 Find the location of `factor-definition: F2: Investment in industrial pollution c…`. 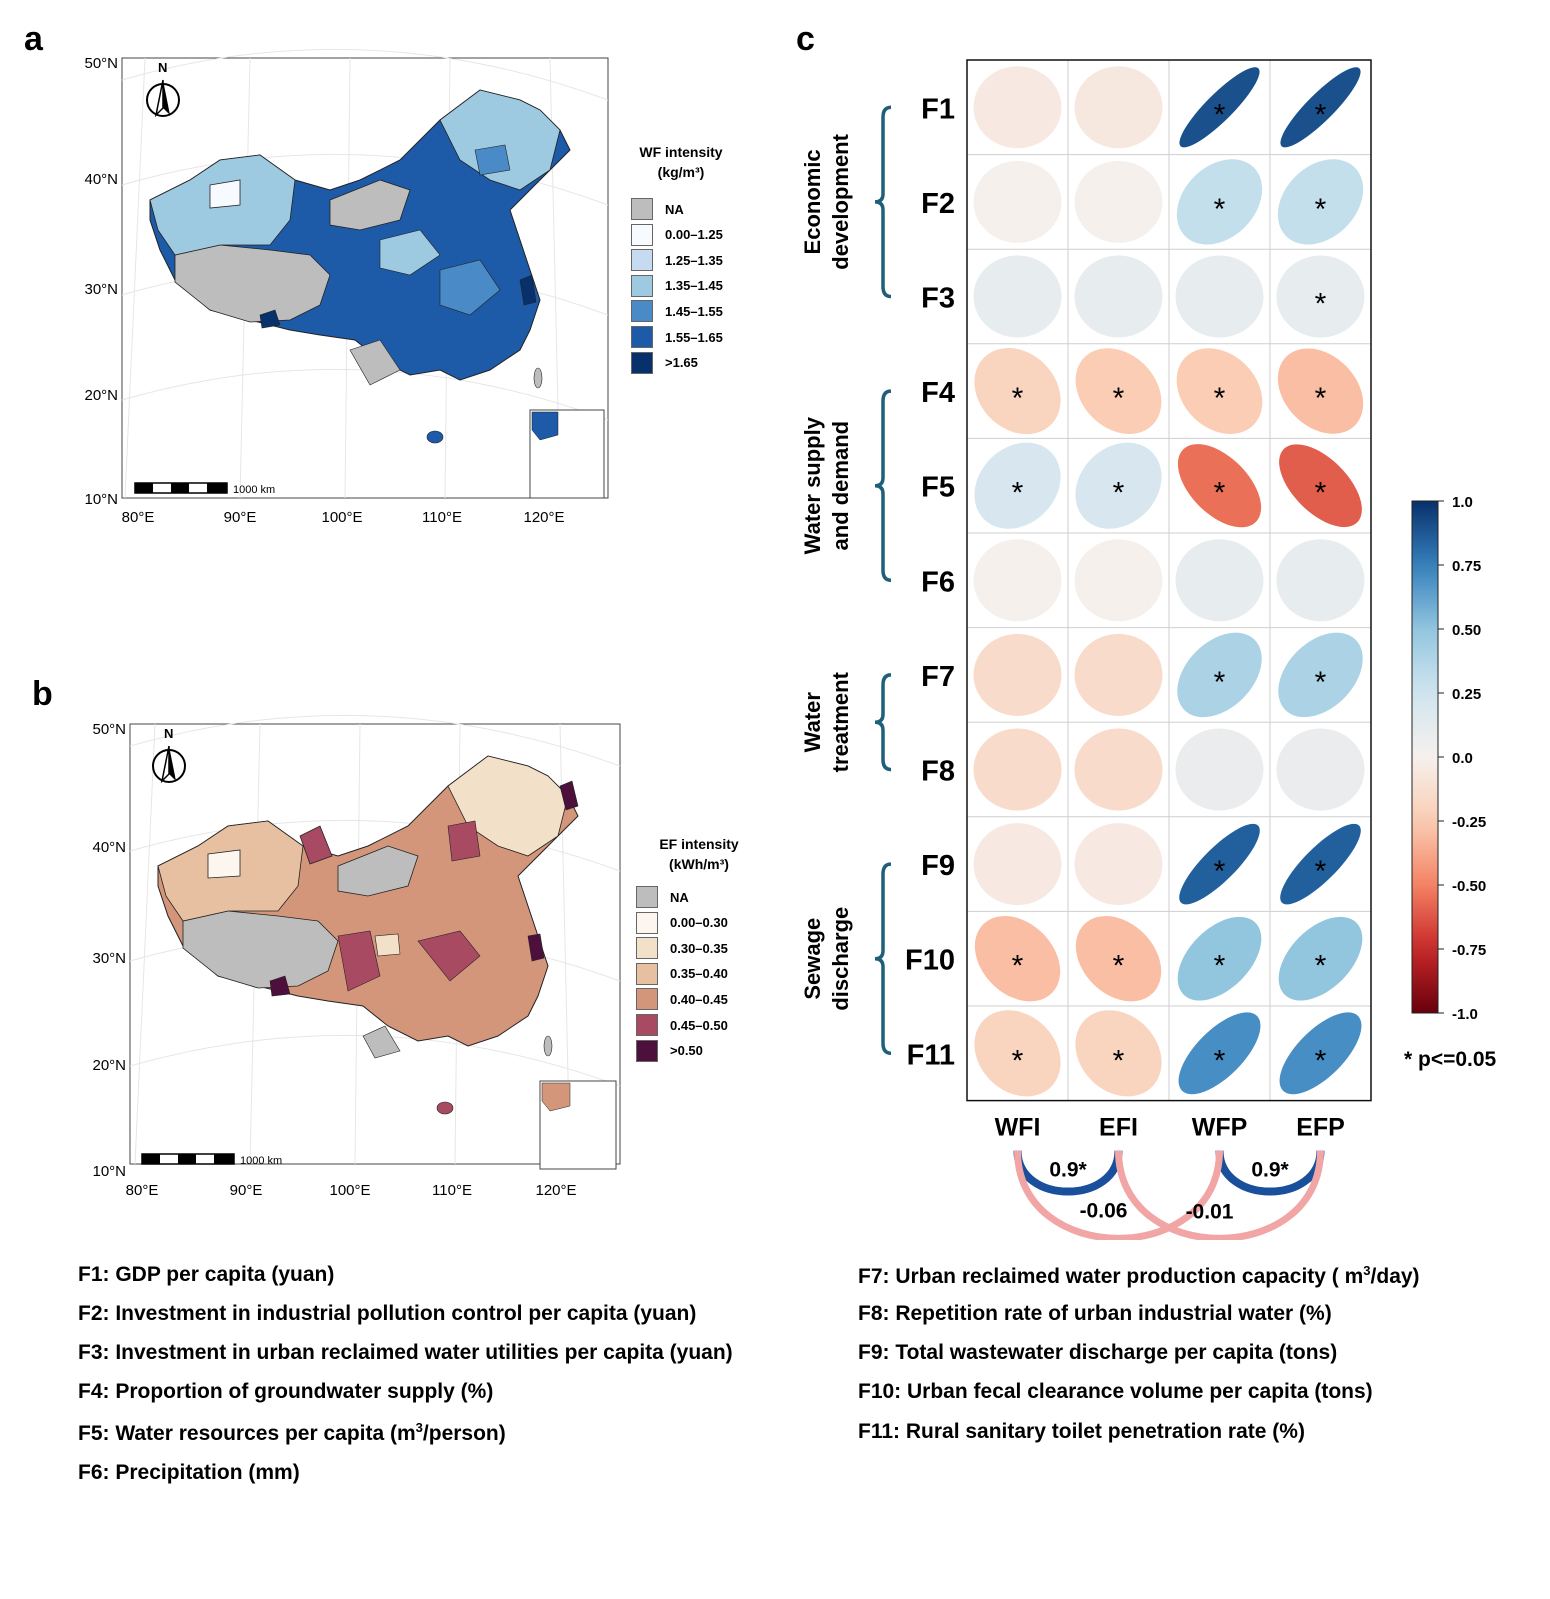

factor-definition: F2: Investment in industrial pollution c… is located at coordinates (387, 1313).